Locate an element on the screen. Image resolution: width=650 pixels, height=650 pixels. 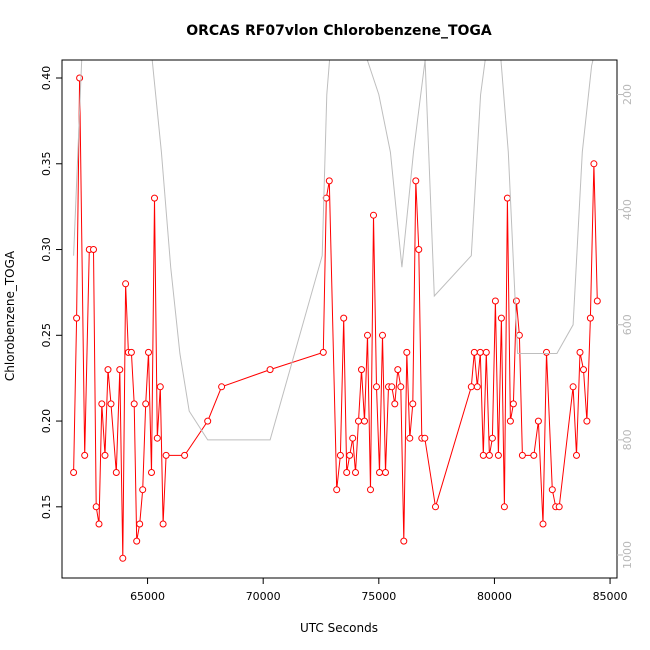
y-tick-label: 0.15 is located at coordinates (46, 507).